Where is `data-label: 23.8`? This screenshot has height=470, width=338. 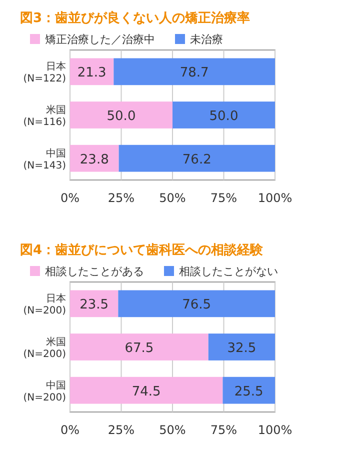
data-label: 23.8 is located at coordinates (94, 160).